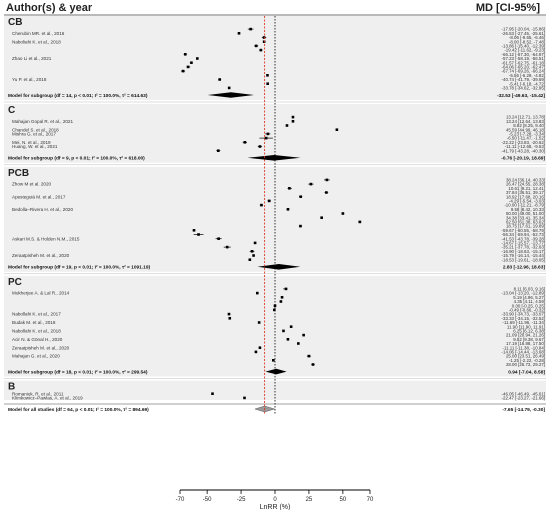  What do you see at coordinates (523, 410) in the screenshot?
I see `overall-ci-value: -7.65 [-14.79, -0.30]` at bounding box center [523, 410].